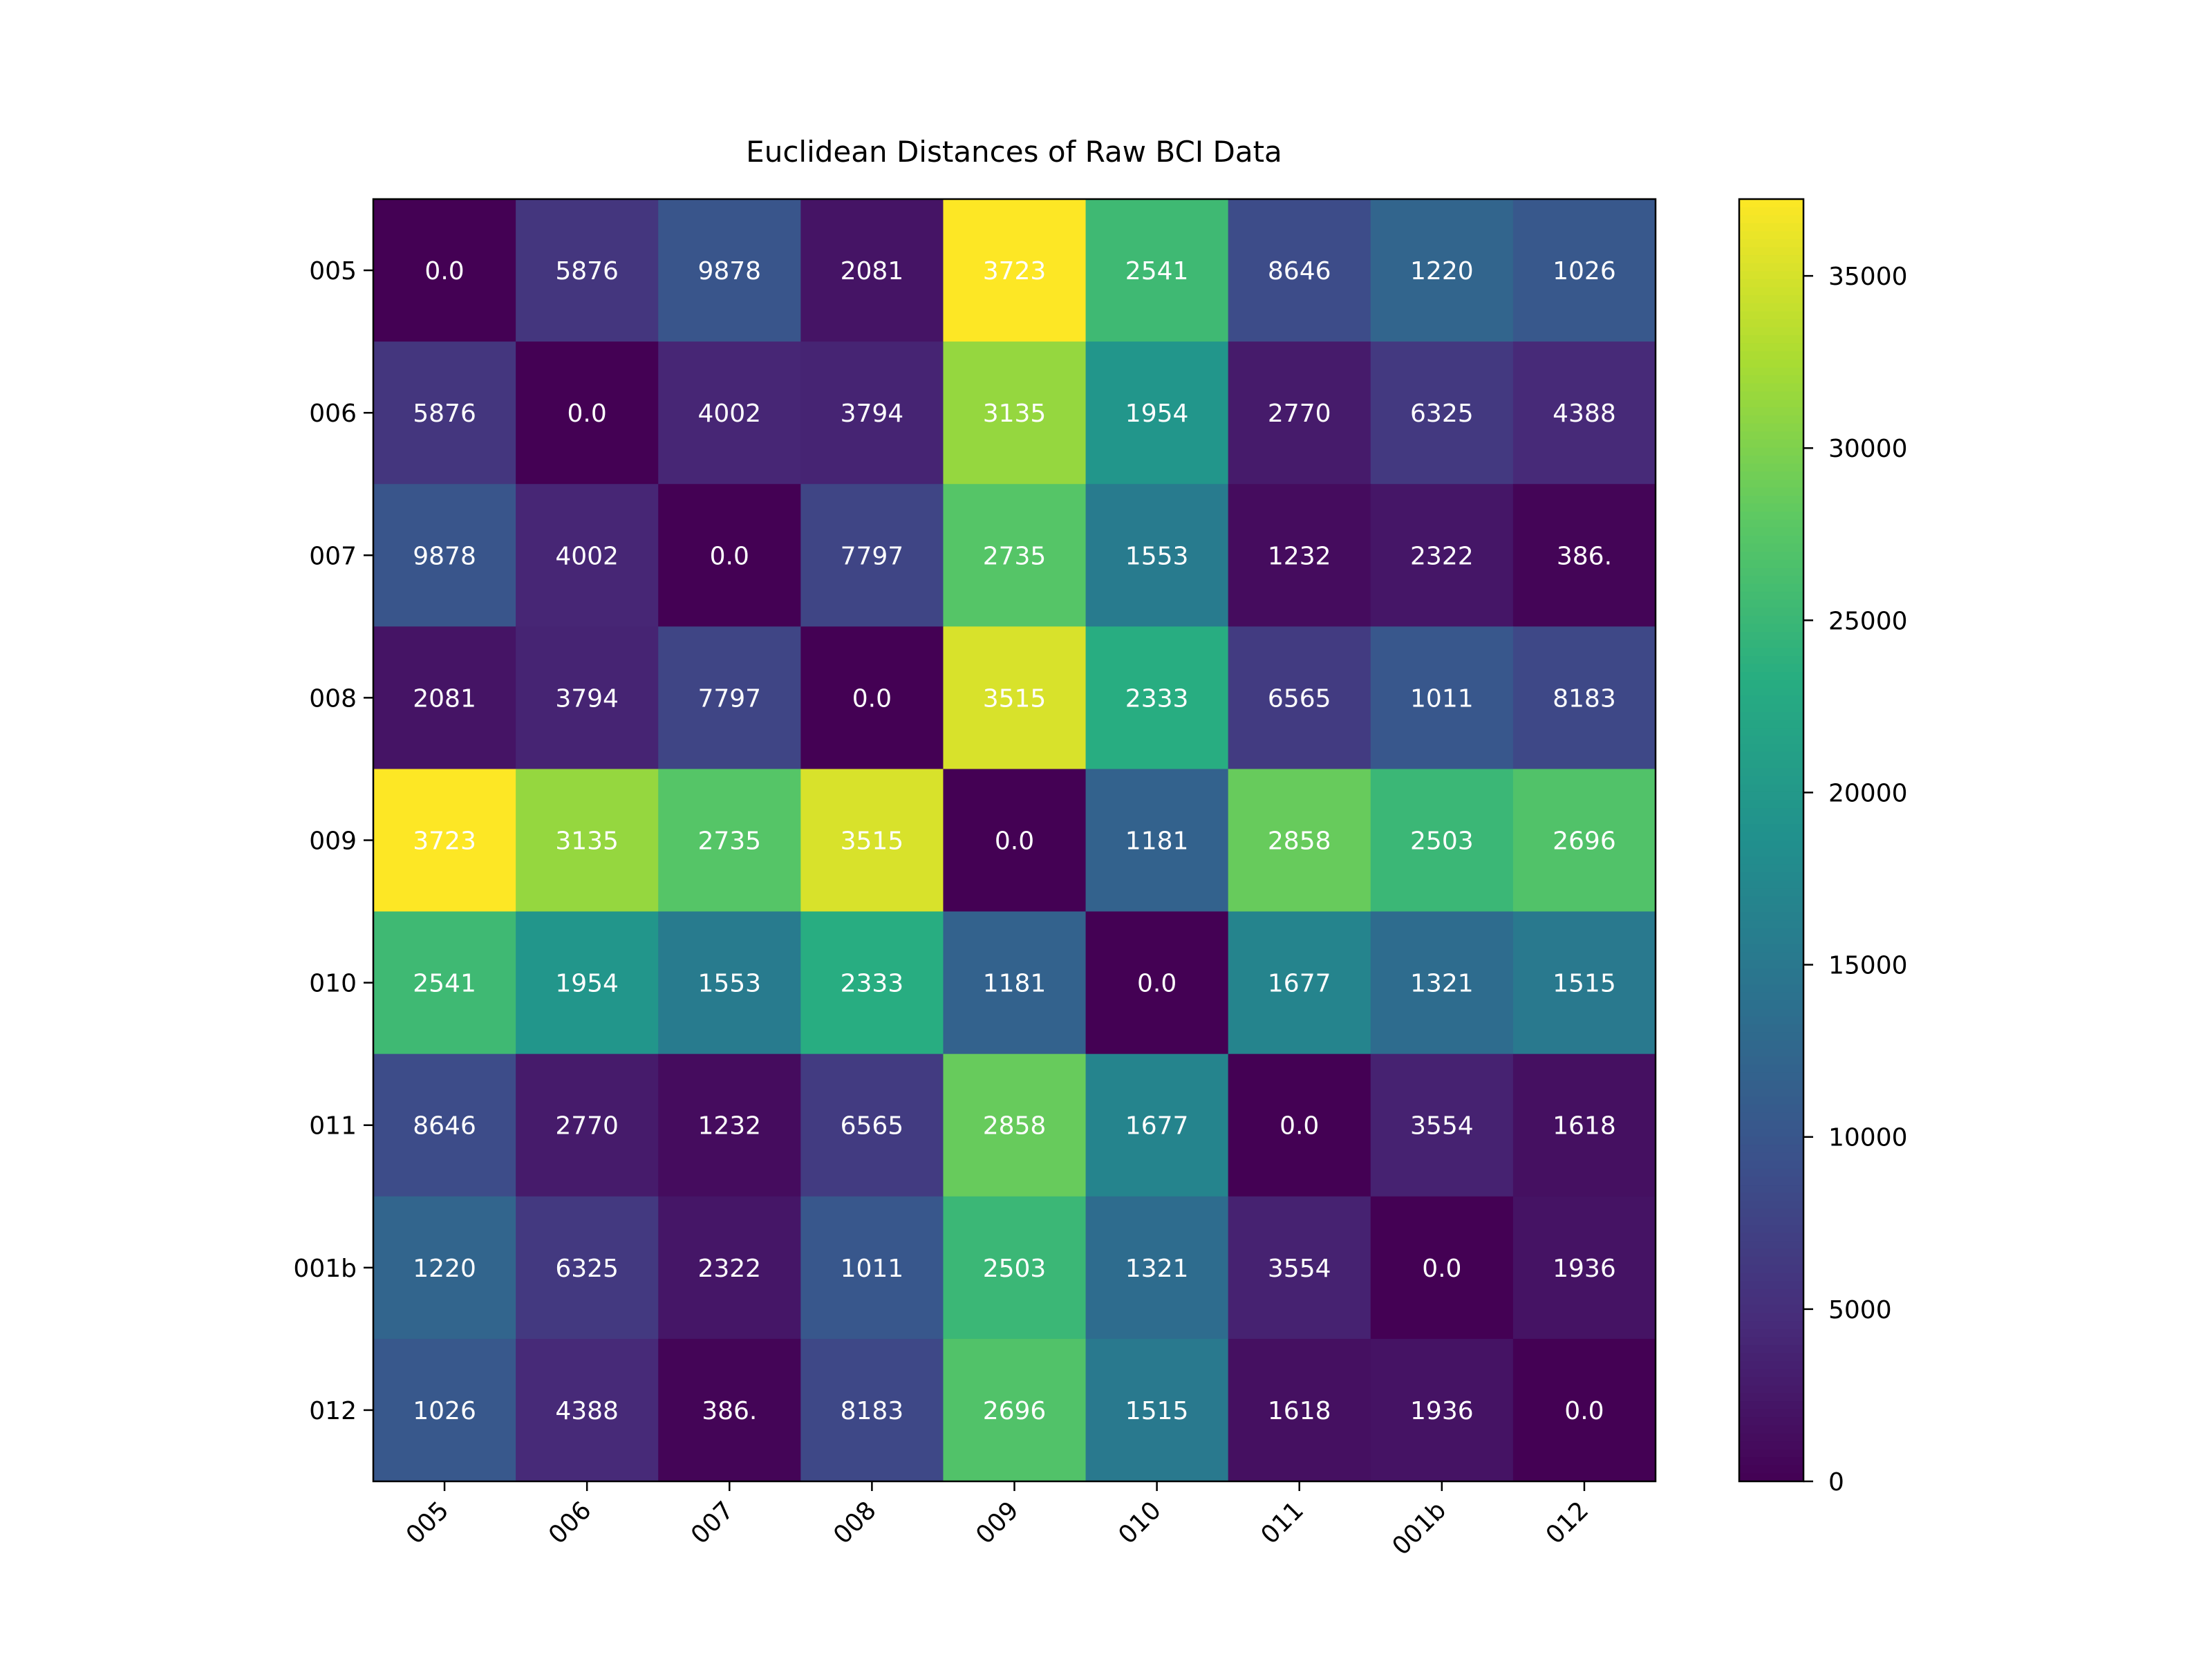 Image resolution: width=2212 pixels, height=1659 pixels. What do you see at coordinates (873, 1269) in the screenshot?
I see `cell-value-label: 1011` at bounding box center [873, 1269].